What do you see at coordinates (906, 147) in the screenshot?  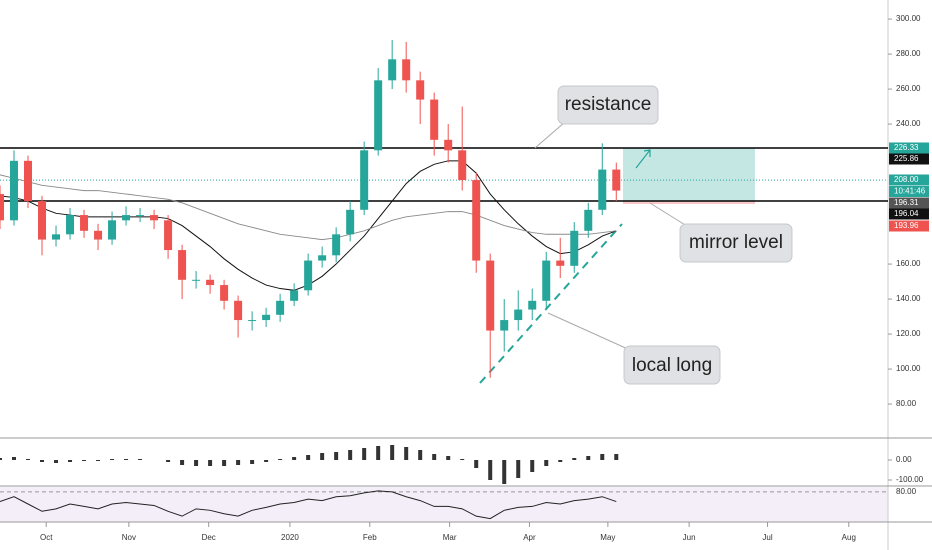 I see `price-label: 226.33` at bounding box center [906, 147].